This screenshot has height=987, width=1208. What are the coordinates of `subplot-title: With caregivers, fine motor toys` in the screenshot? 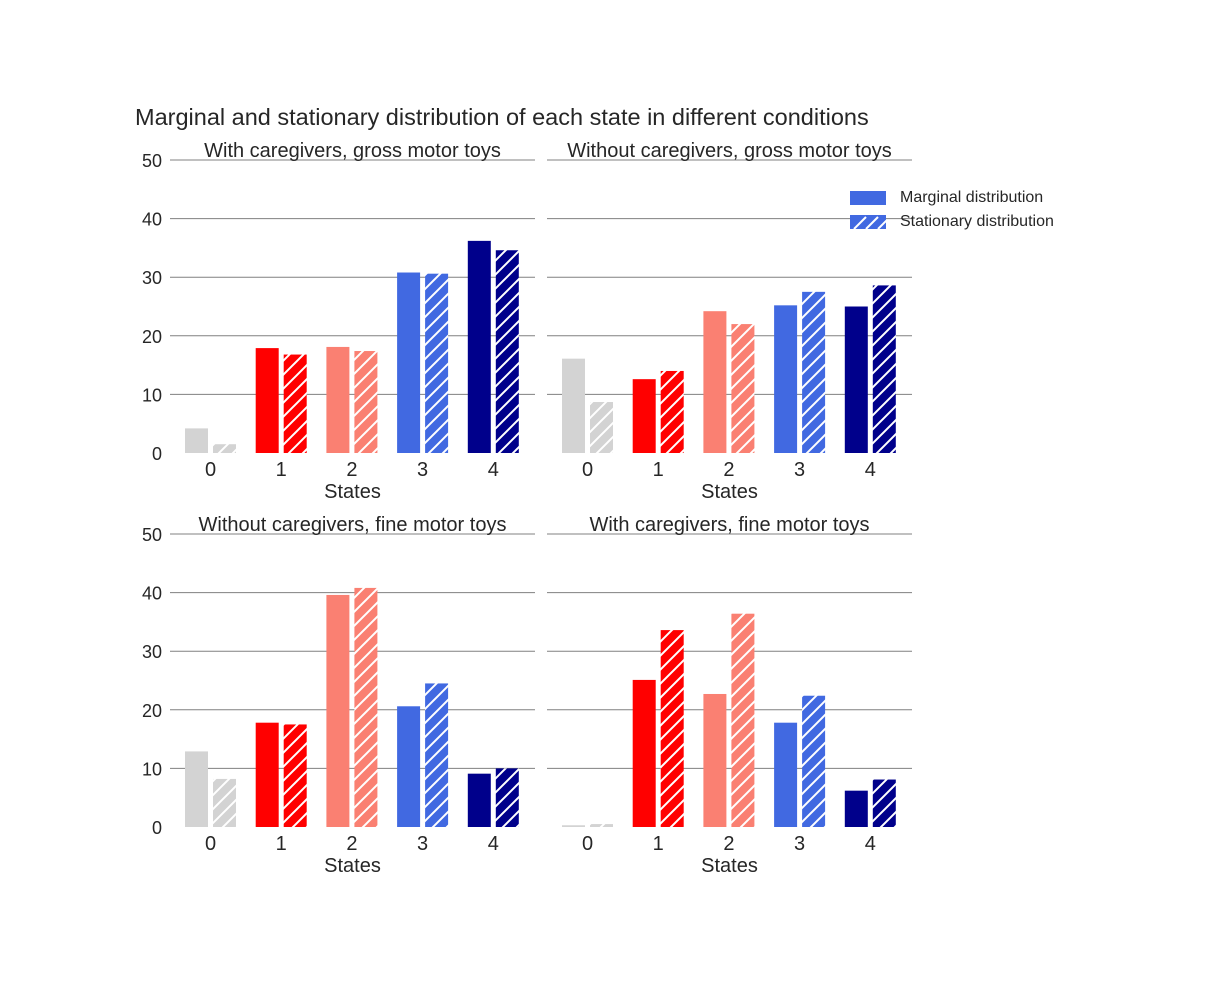 It's located at (729, 525).